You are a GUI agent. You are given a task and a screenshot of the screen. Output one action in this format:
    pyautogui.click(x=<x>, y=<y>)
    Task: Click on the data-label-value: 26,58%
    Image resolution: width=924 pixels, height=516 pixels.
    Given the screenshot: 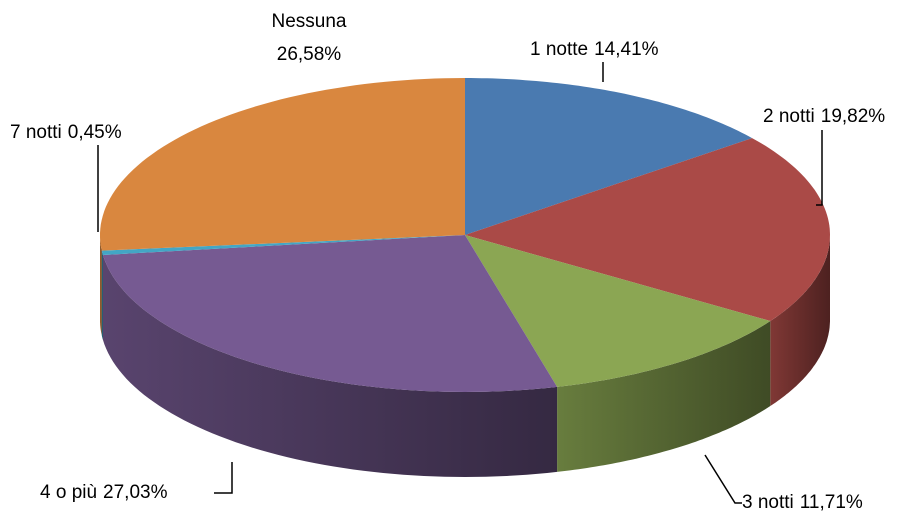 What is the action you would take?
    pyautogui.click(x=309, y=54)
    